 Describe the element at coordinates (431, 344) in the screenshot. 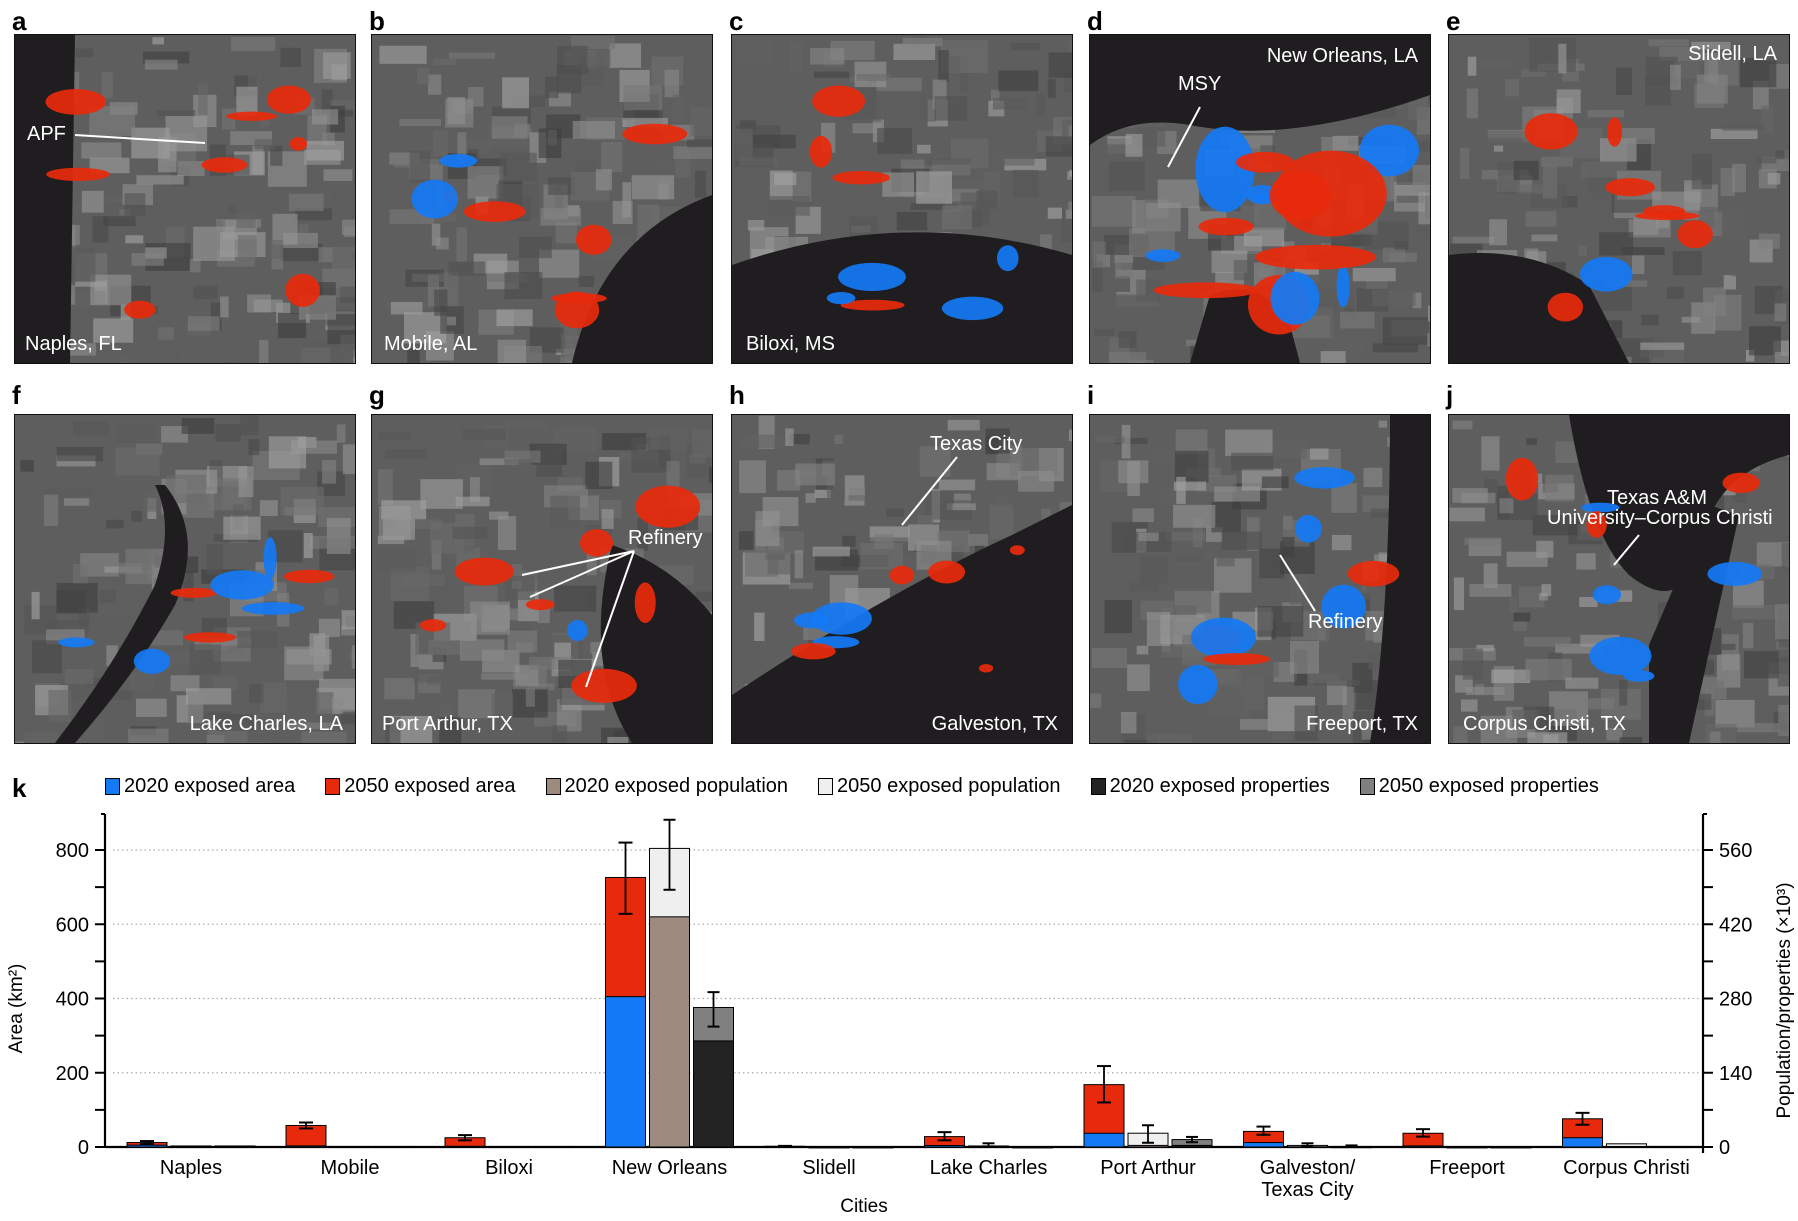

I see `city-label: Mobile, AL` at that location.